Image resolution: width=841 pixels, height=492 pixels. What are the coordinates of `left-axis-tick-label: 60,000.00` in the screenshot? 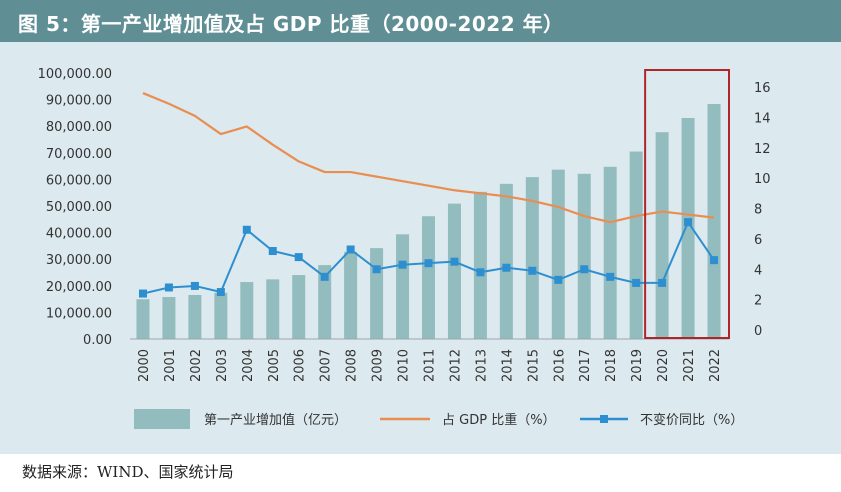 It's located at (79, 180).